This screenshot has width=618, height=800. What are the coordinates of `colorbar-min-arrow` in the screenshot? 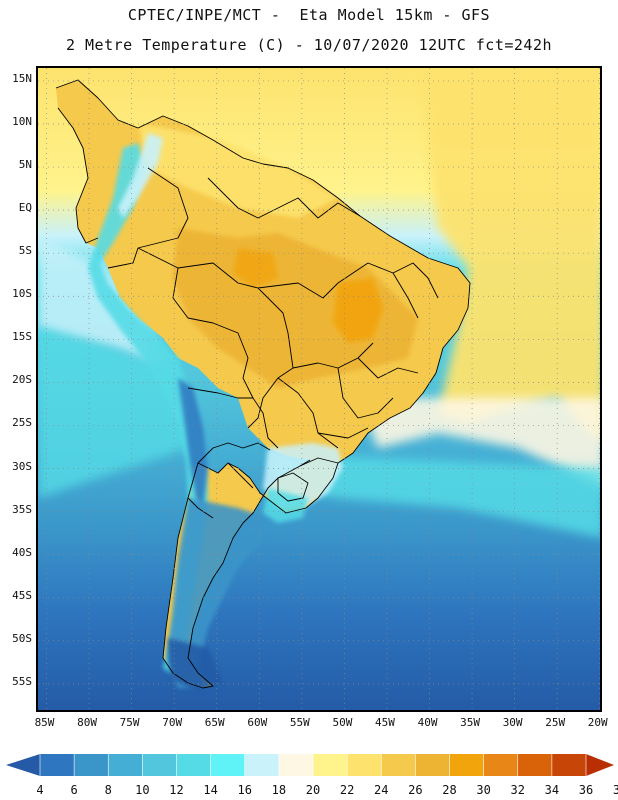 It's located at (23, 765).